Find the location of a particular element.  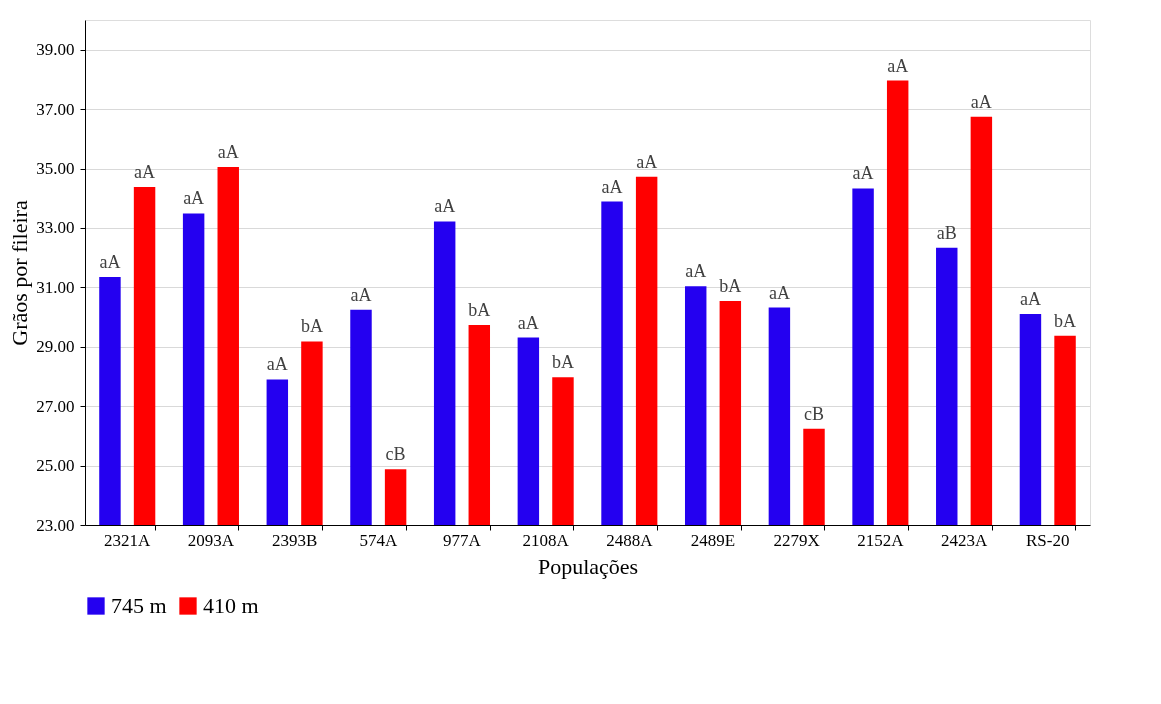

data-label: aB is located at coordinates (946, 232).